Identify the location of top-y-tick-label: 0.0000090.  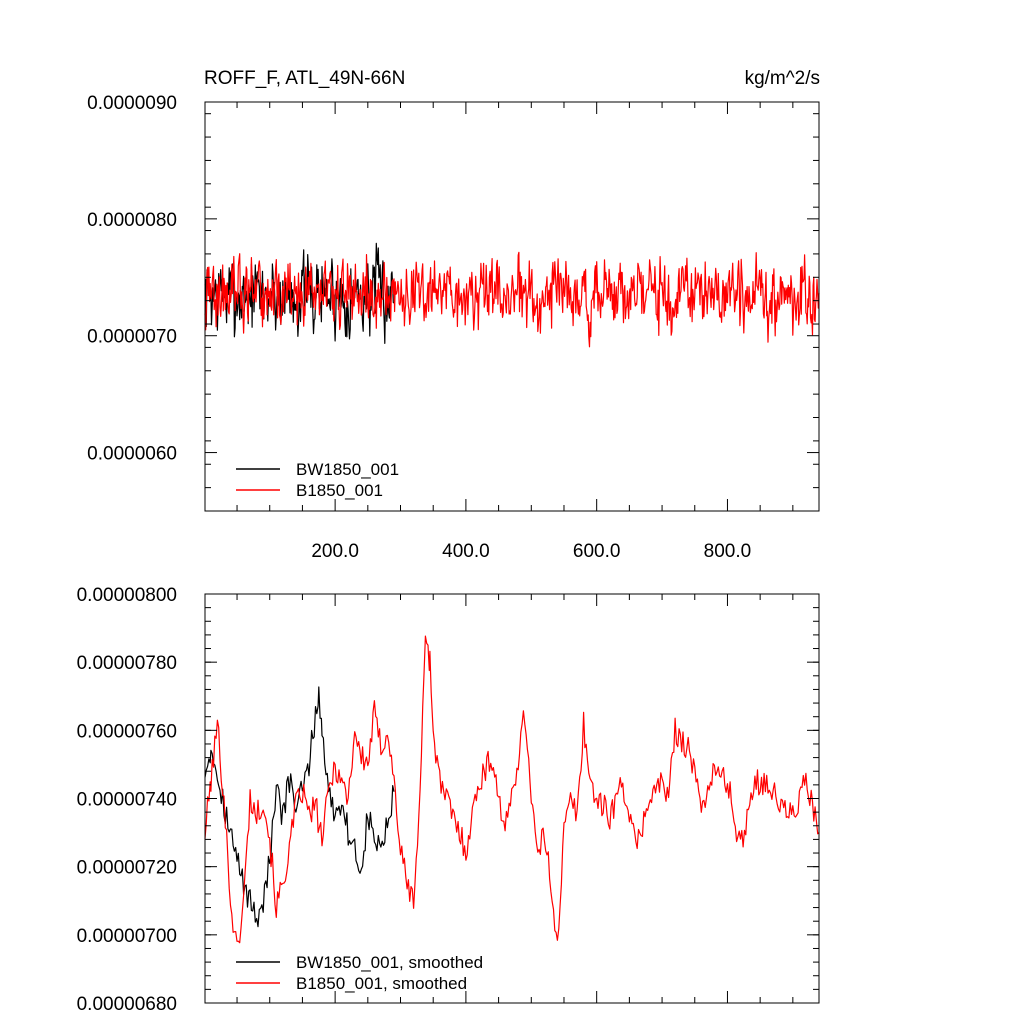
(132, 103).